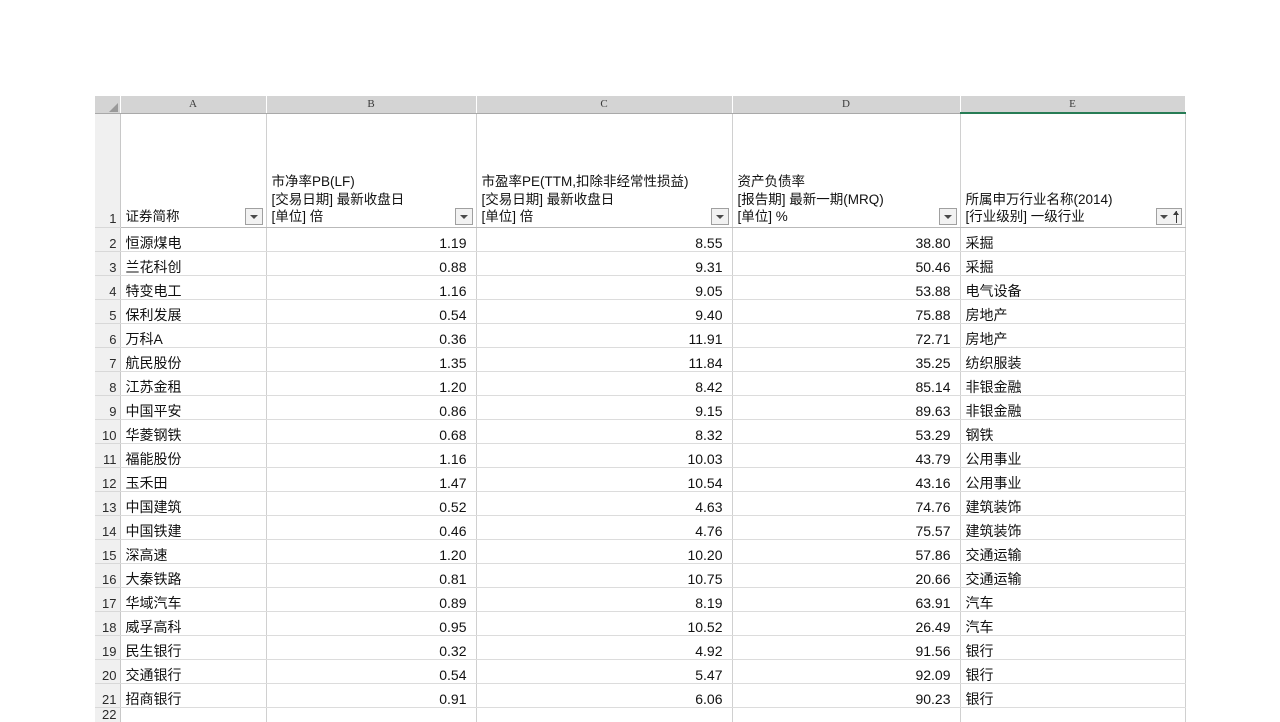 The width and height of the screenshot is (1280, 722). What do you see at coordinates (604, 431) in the screenshot?
I see `cell-C10: 8.32` at bounding box center [604, 431].